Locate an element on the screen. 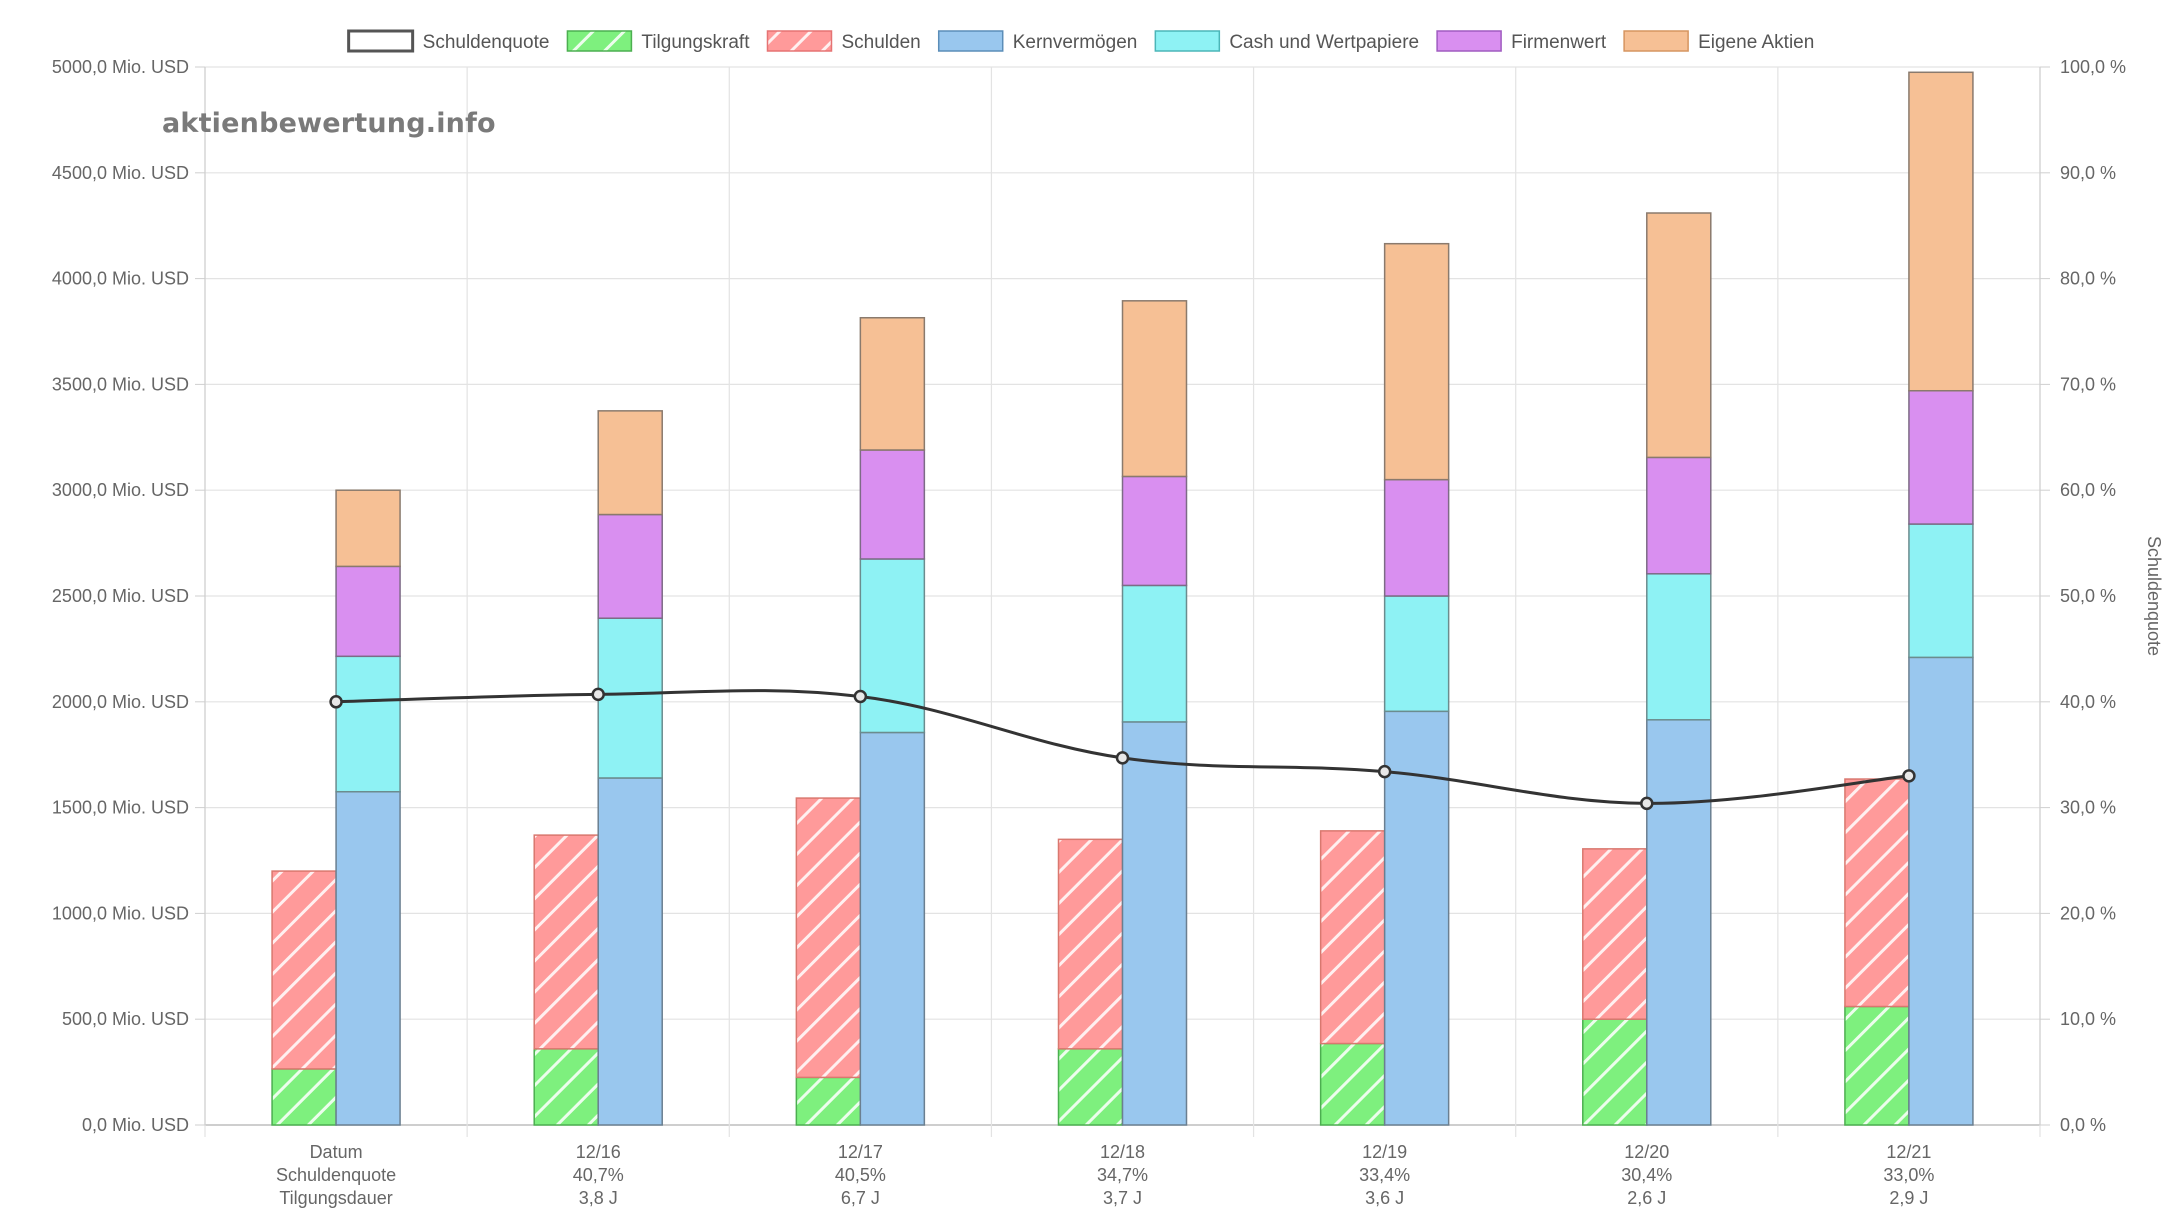 This screenshot has height=1225, width=2164. legend-label: Schulden is located at coordinates (880, 42).